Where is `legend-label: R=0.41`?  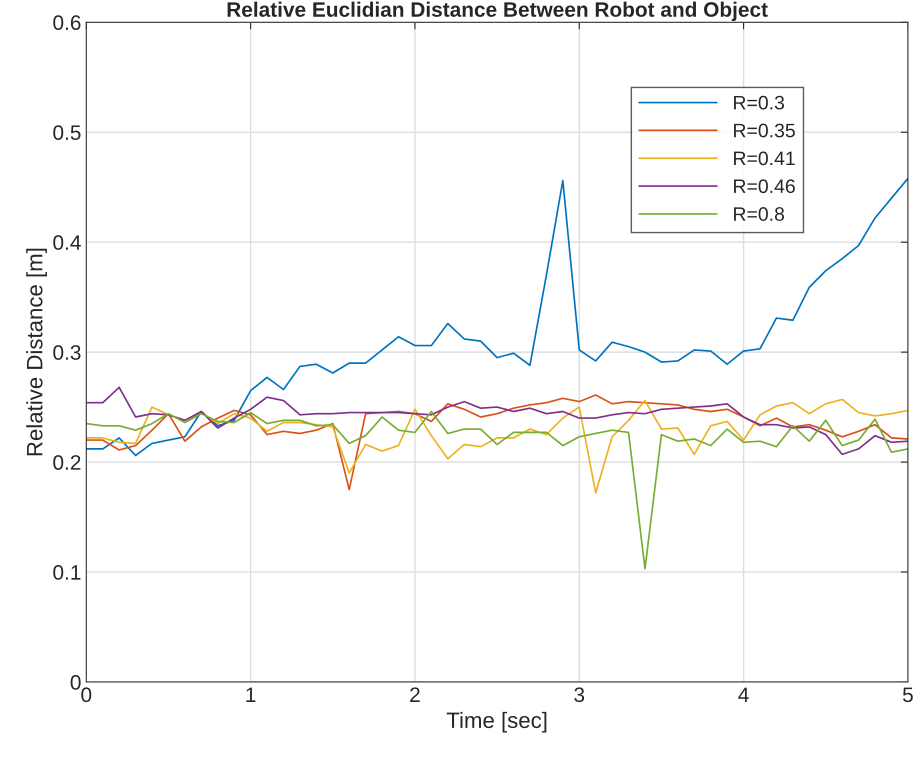 legend-label: R=0.41 is located at coordinates (764, 158).